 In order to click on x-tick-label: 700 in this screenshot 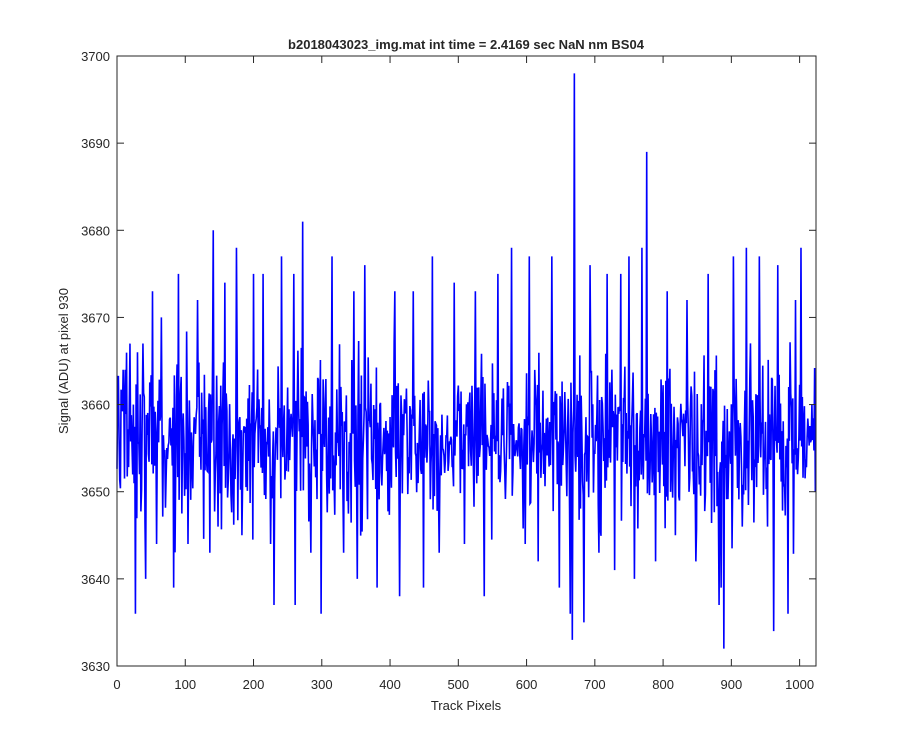, I will do `click(595, 684)`.